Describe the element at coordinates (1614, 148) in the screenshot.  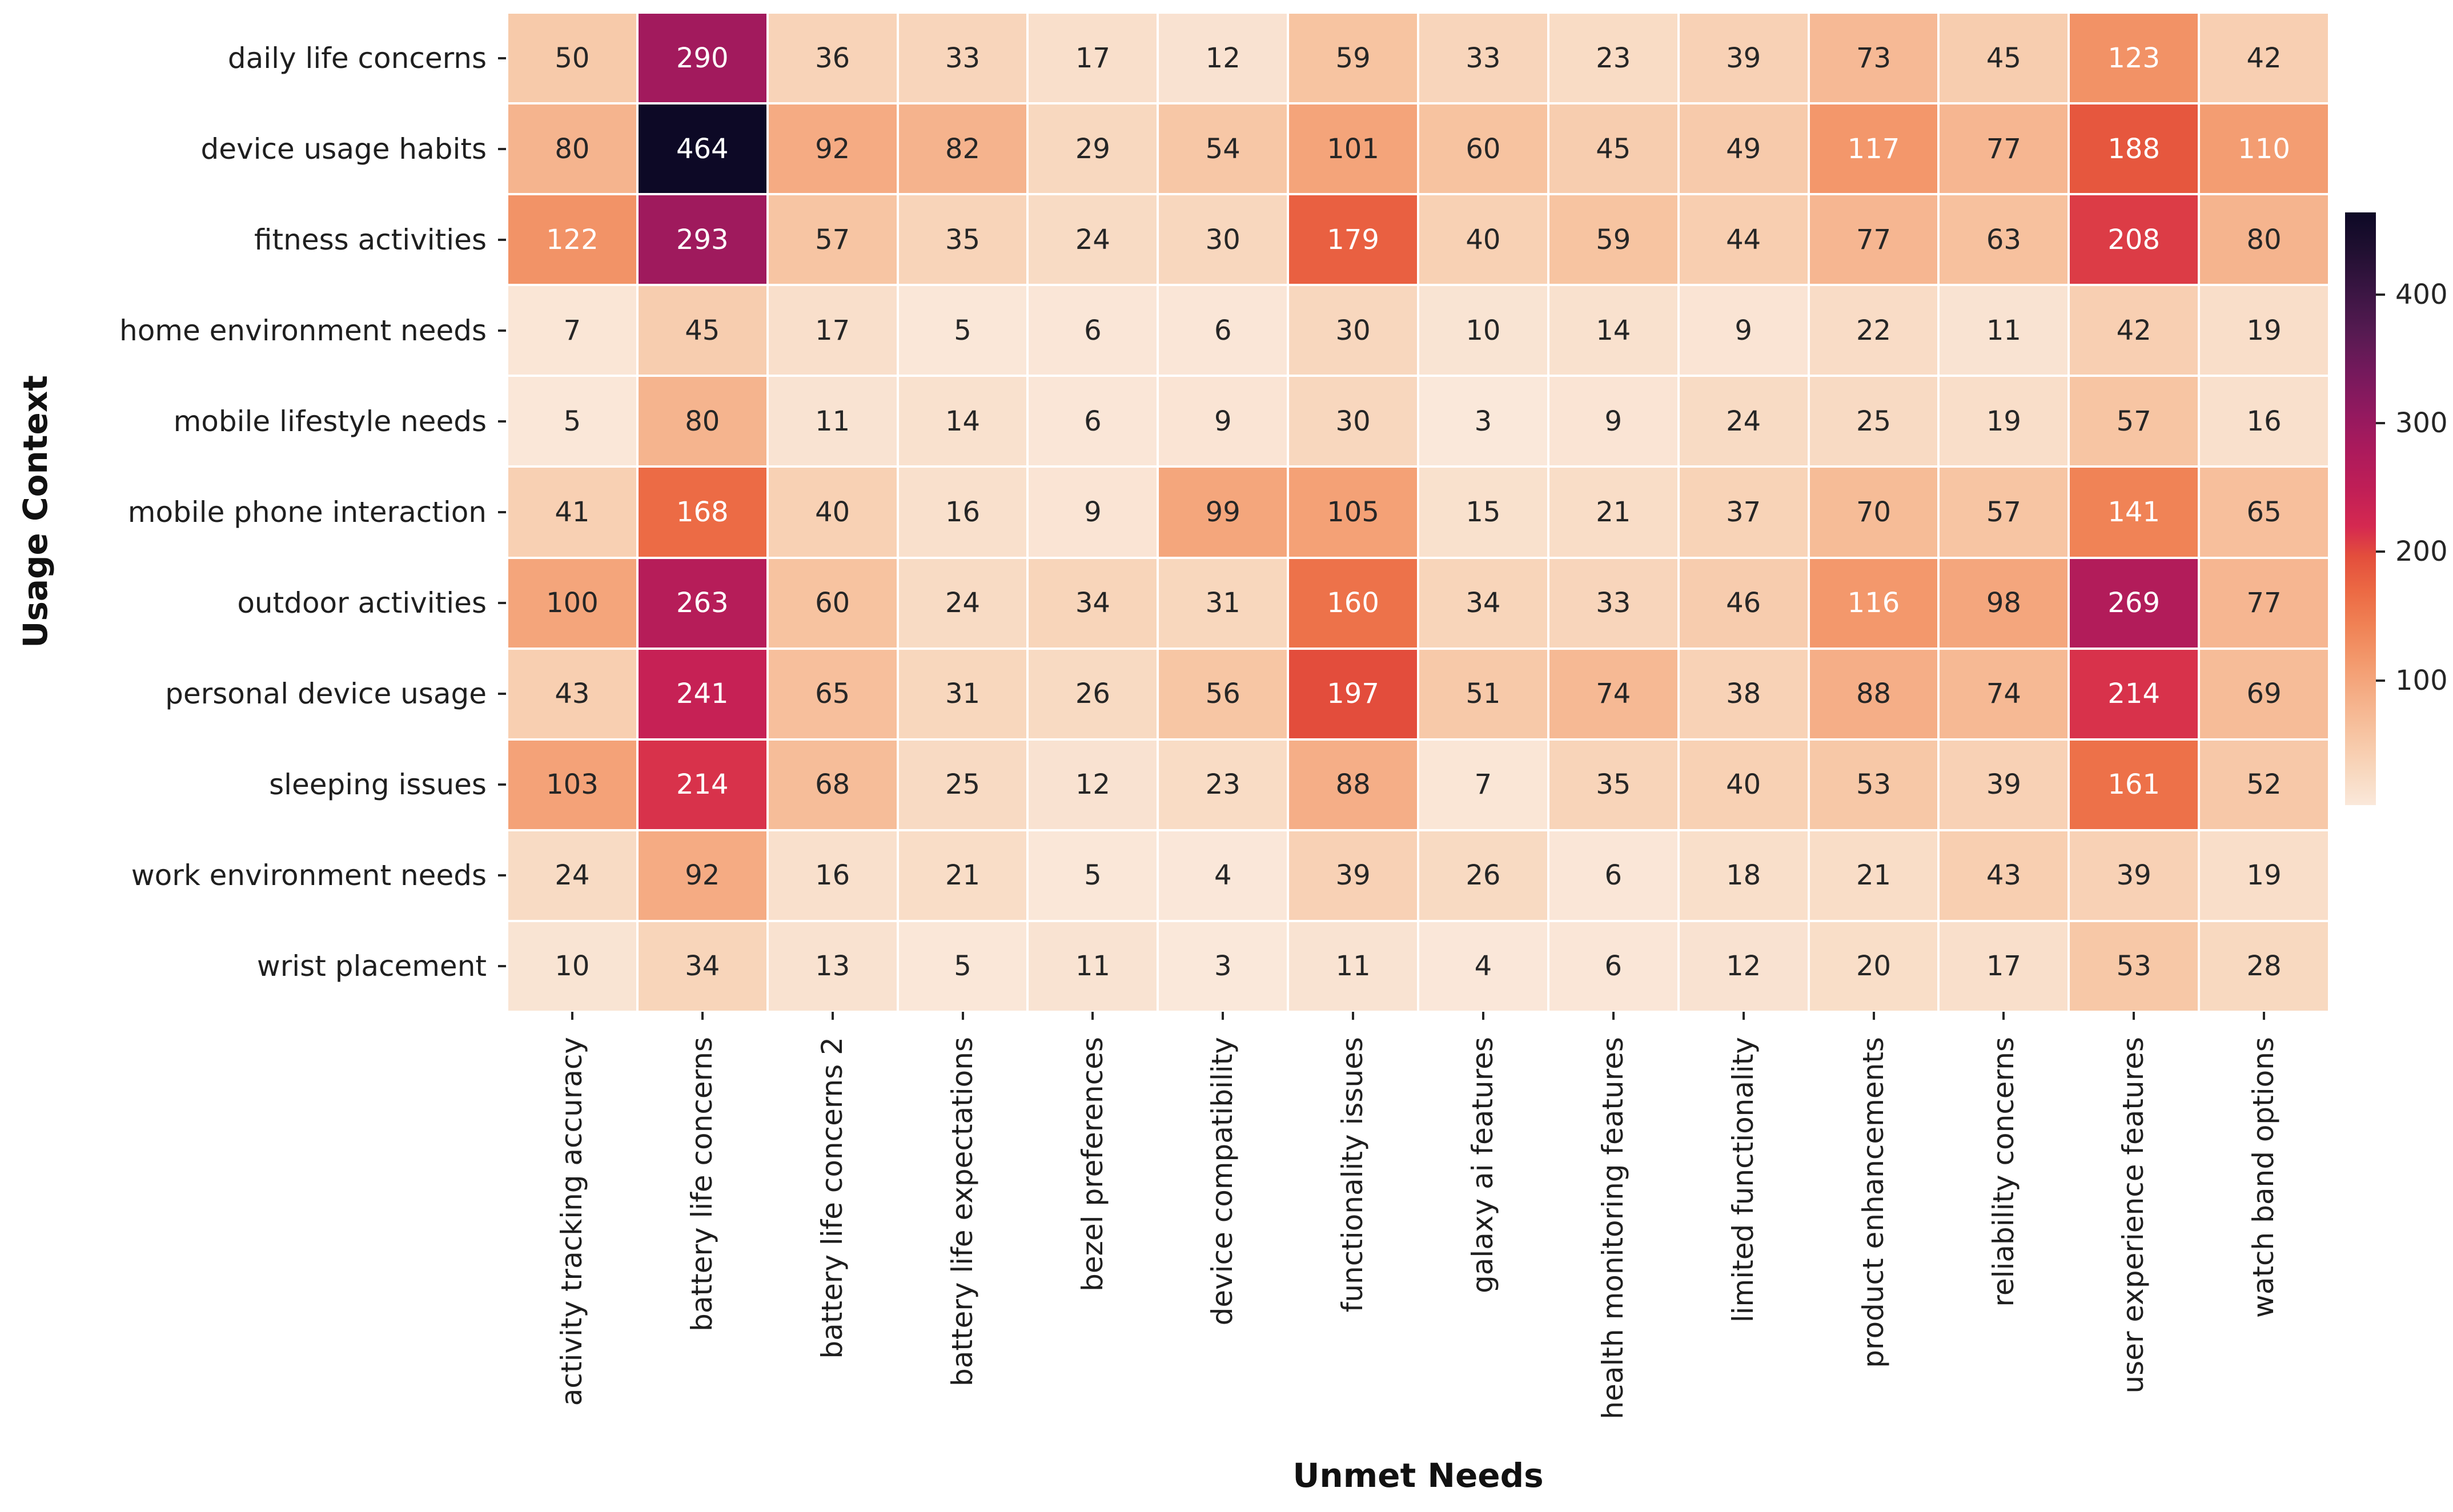
I see `cell-value: 45` at that location.